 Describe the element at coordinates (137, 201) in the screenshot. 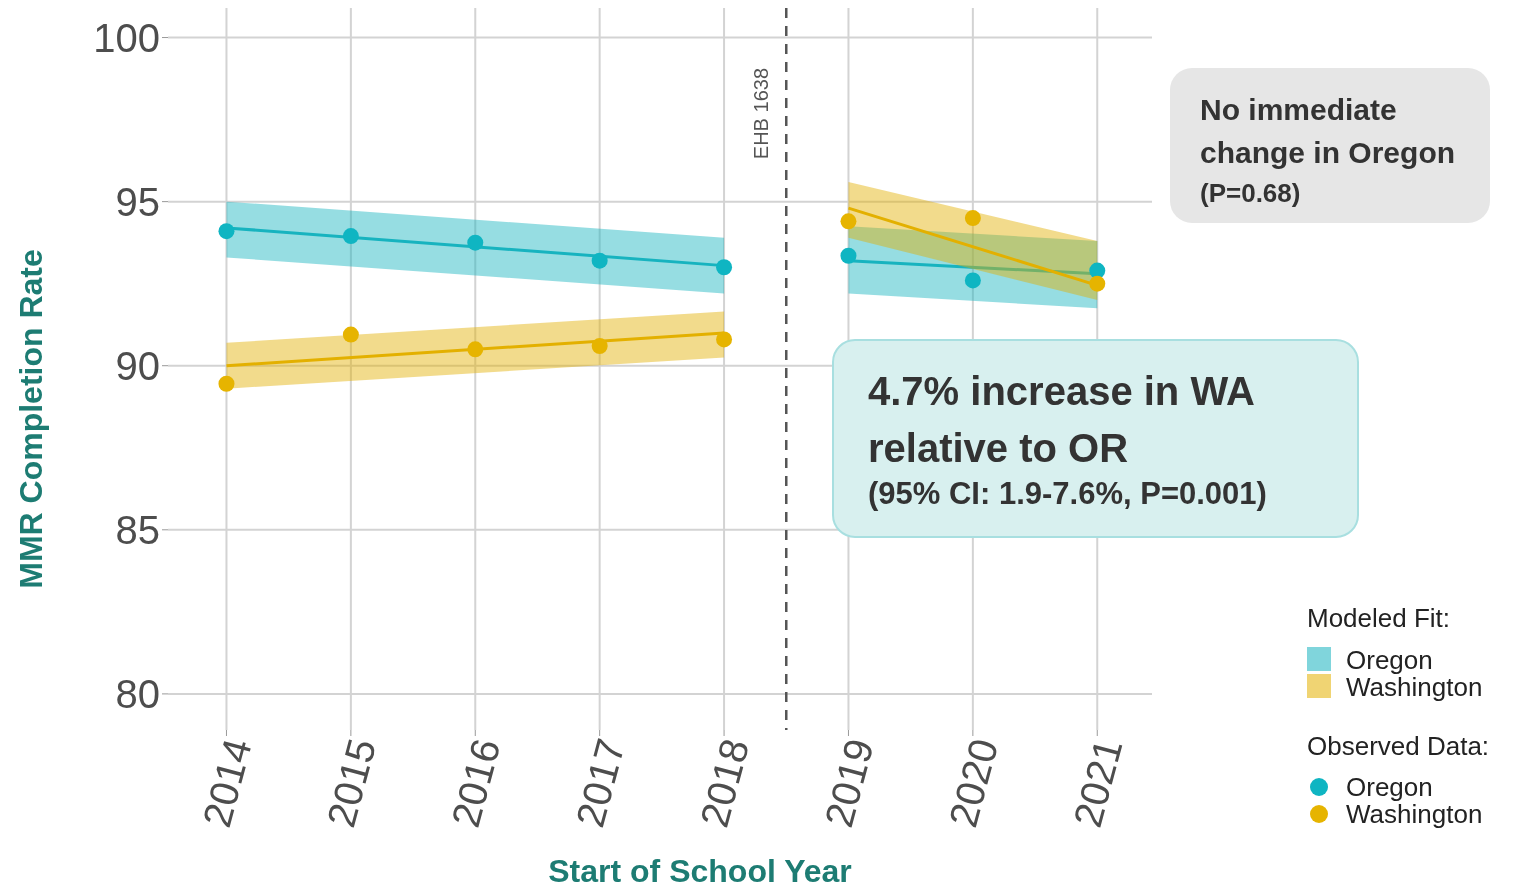

I see `y-tick-label: 95` at that location.